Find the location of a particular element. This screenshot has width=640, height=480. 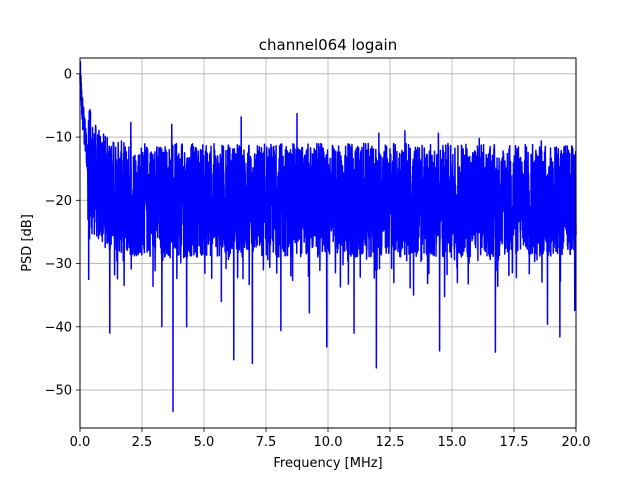

y-axis-label: PSD [dB] is located at coordinates (27, 243).